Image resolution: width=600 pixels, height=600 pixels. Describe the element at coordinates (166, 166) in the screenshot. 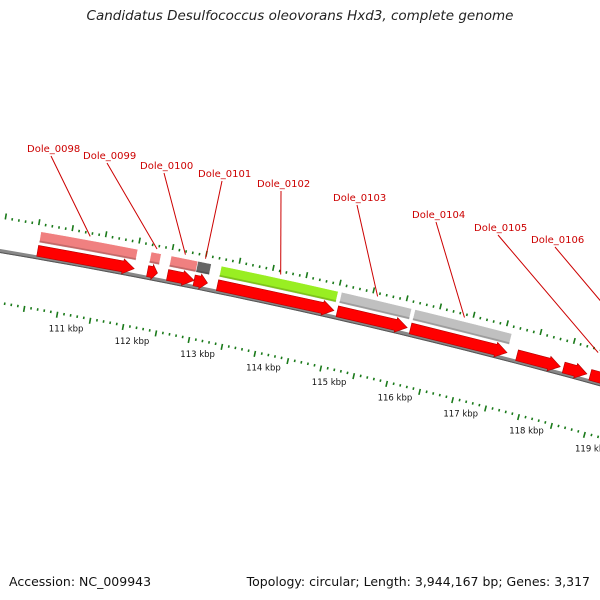

I see `gene-label-dole-0100: Dole_0100` at that location.